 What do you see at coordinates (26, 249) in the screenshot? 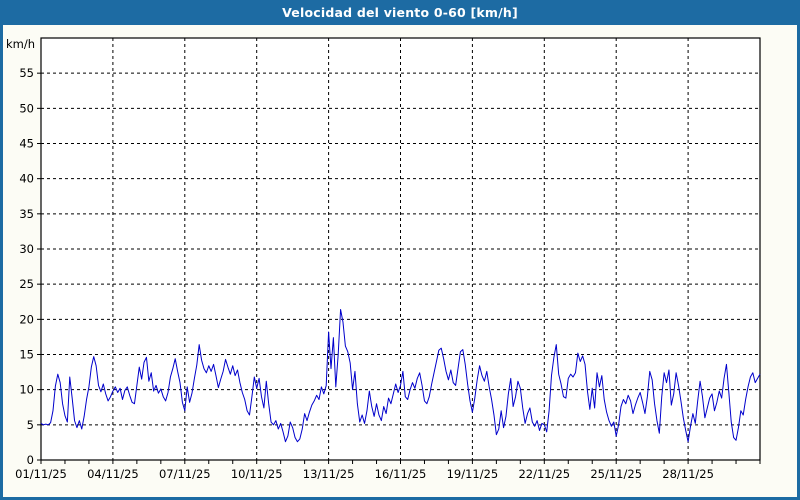
I see `y-tick-label: 30` at bounding box center [26, 249].